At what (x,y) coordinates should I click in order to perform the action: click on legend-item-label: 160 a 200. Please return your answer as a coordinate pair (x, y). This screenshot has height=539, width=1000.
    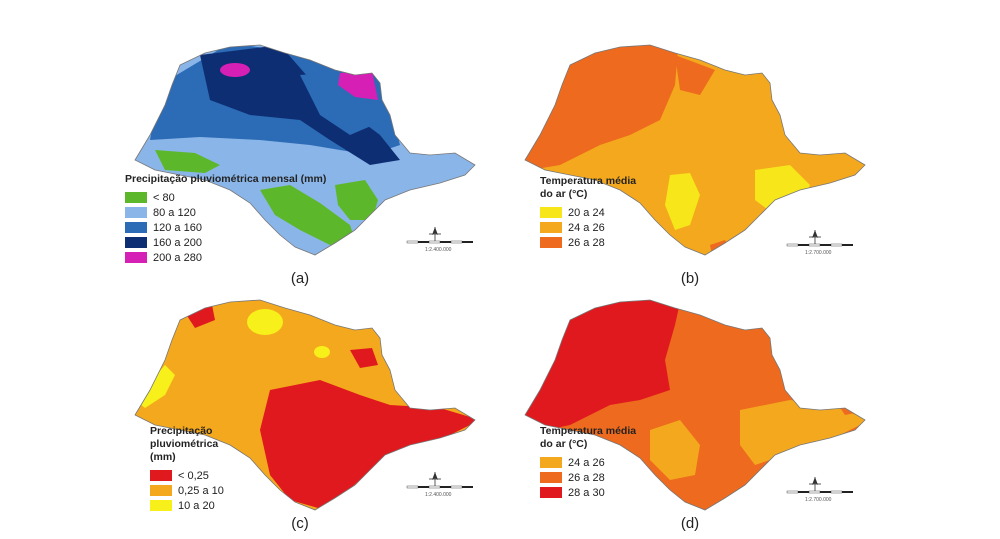
    Looking at the image, I should click on (177, 242).